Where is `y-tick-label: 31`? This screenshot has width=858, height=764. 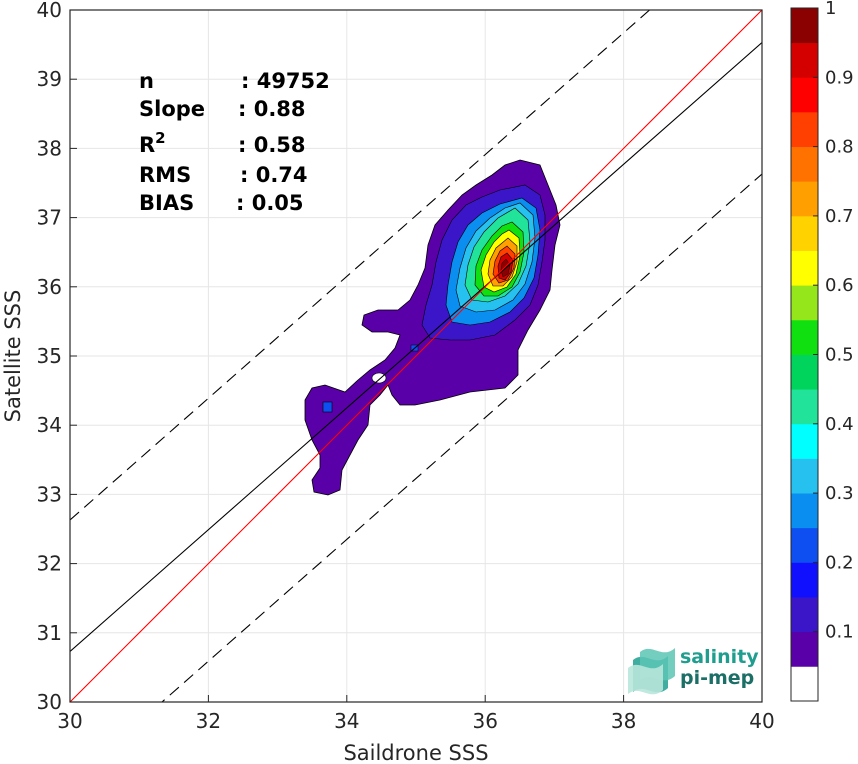
y-tick-label: 31 is located at coordinates (49, 633).